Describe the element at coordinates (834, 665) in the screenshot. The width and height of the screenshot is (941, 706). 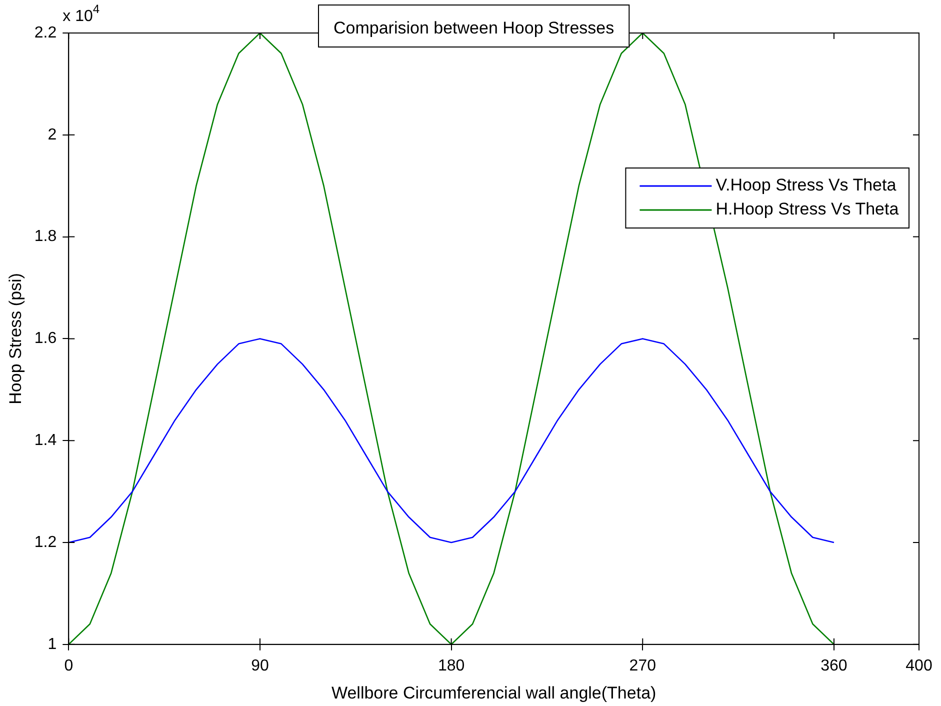
I see `x-tick-label: 360` at that location.